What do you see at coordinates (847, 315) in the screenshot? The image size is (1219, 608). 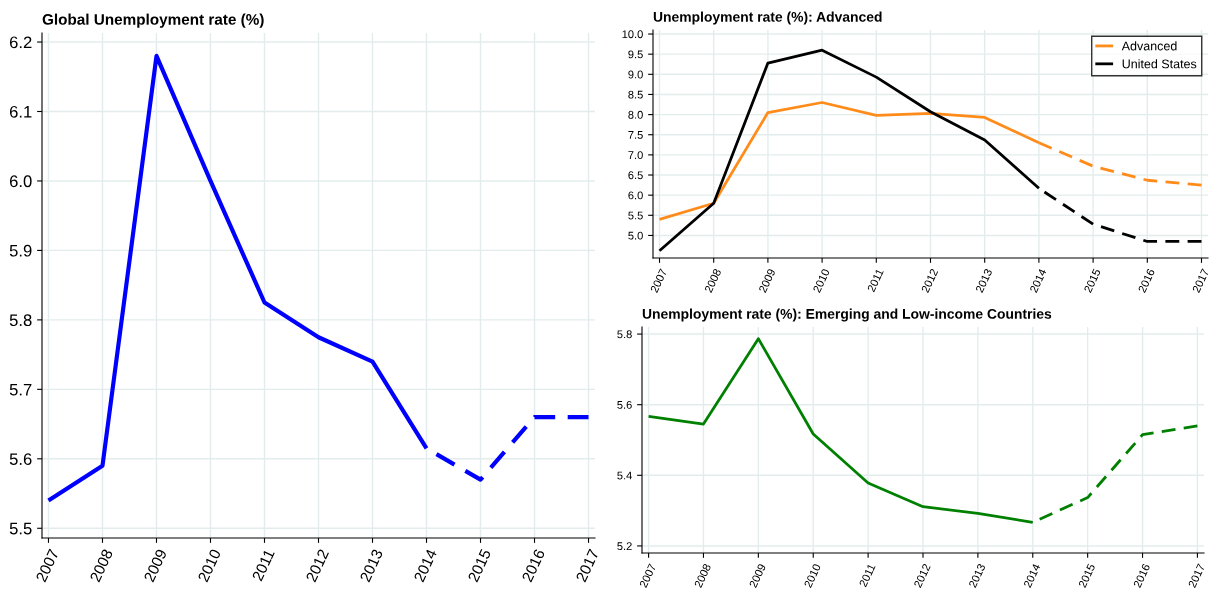 I see `chart-title: Unemployment rate (%): Emerging and Low-income Countries` at bounding box center [847, 315].